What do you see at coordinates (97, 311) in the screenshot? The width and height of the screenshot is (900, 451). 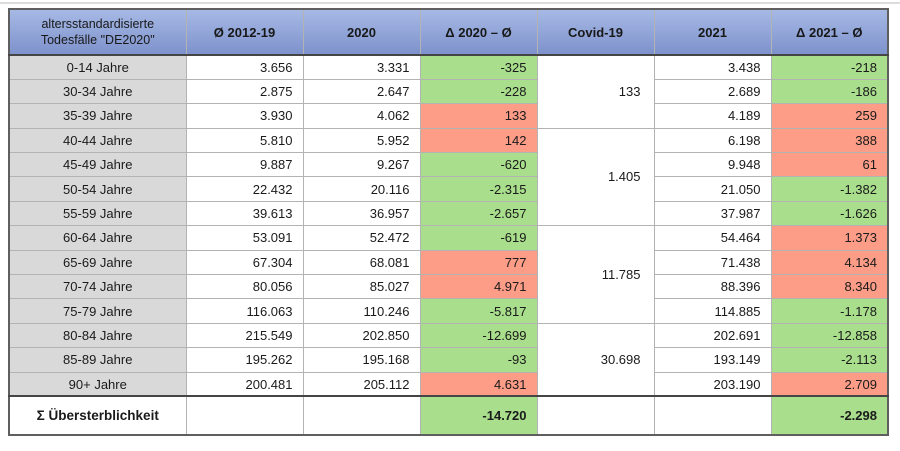 I see `age-cell: 75-79 Jahre` at bounding box center [97, 311].